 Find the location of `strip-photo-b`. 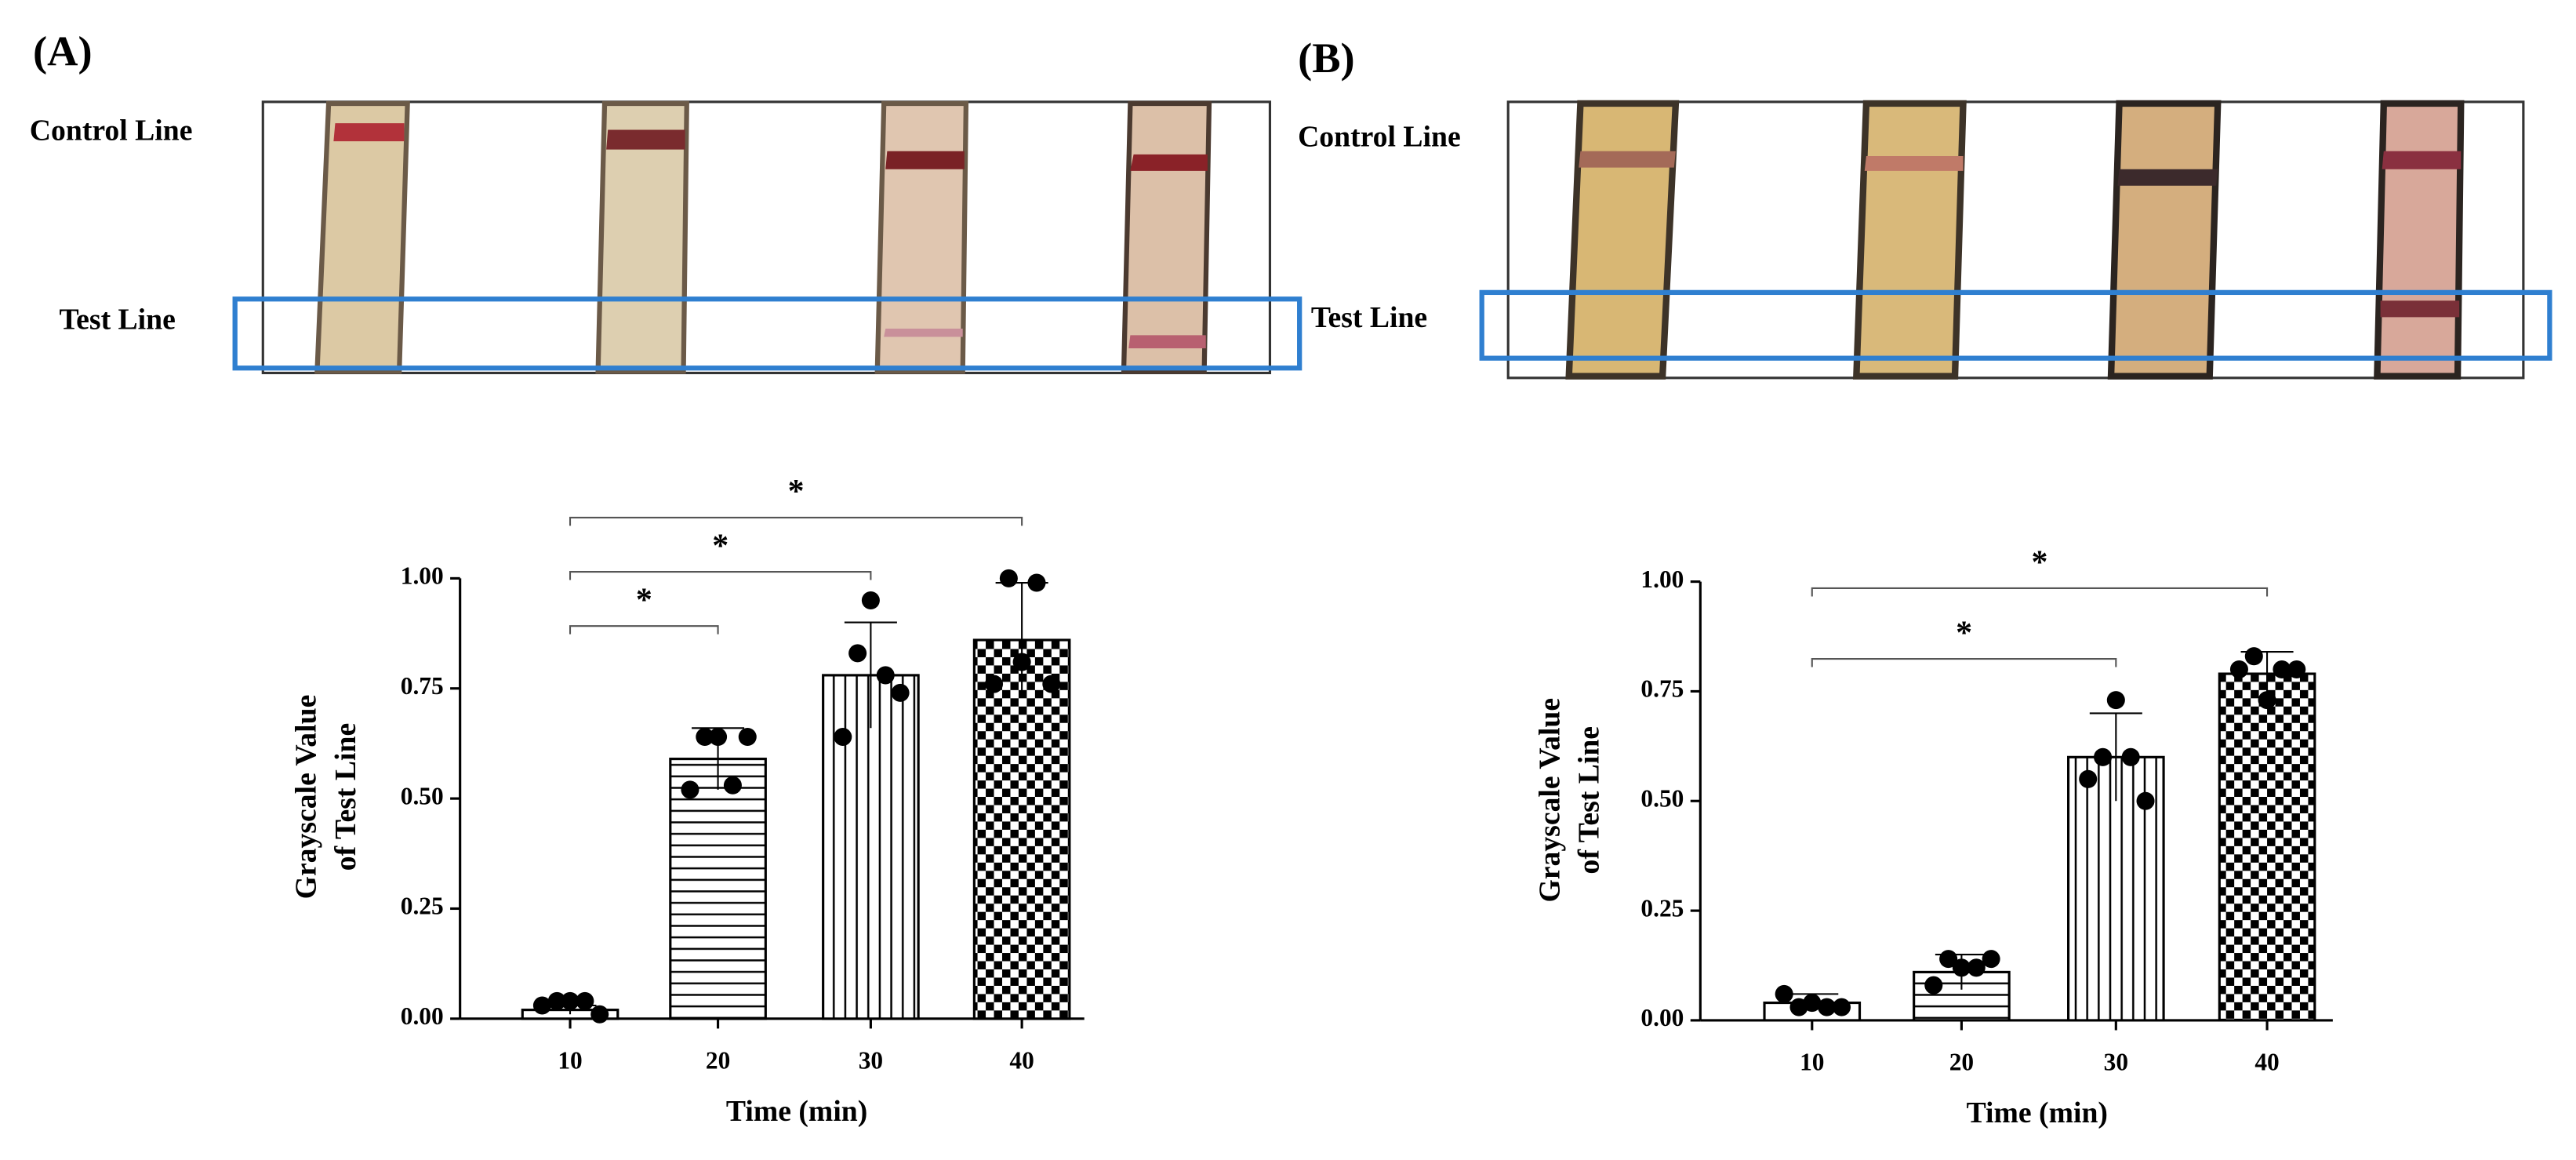

strip-photo-b is located at coordinates (2015, 240).